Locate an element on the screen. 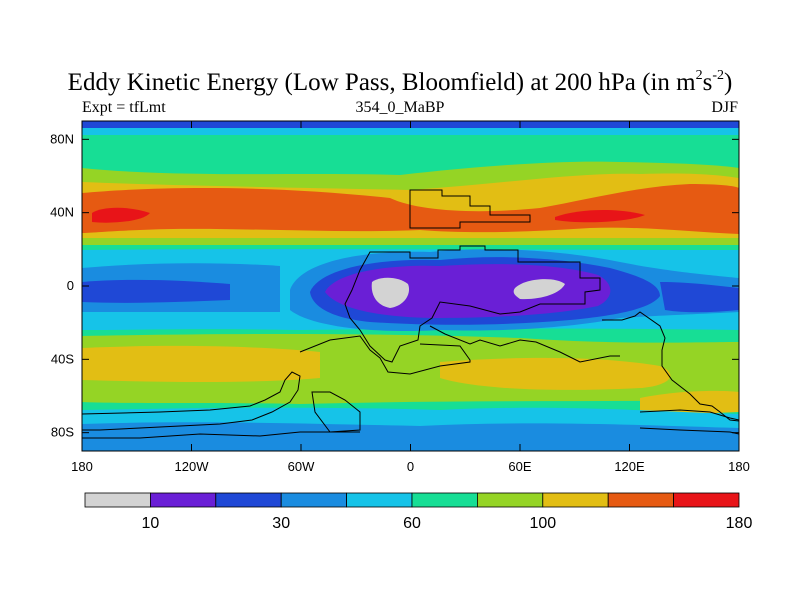  y-tick-label: 40S is located at coordinates (62, 358).